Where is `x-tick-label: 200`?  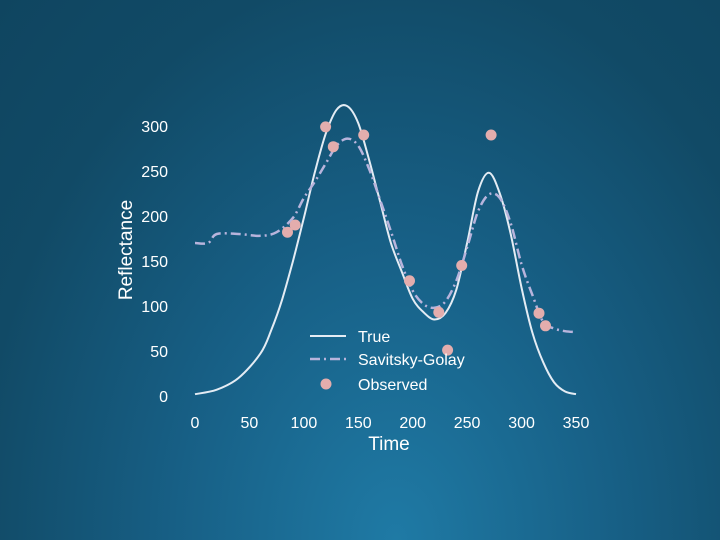 x-tick-label: 200 is located at coordinates (412, 423).